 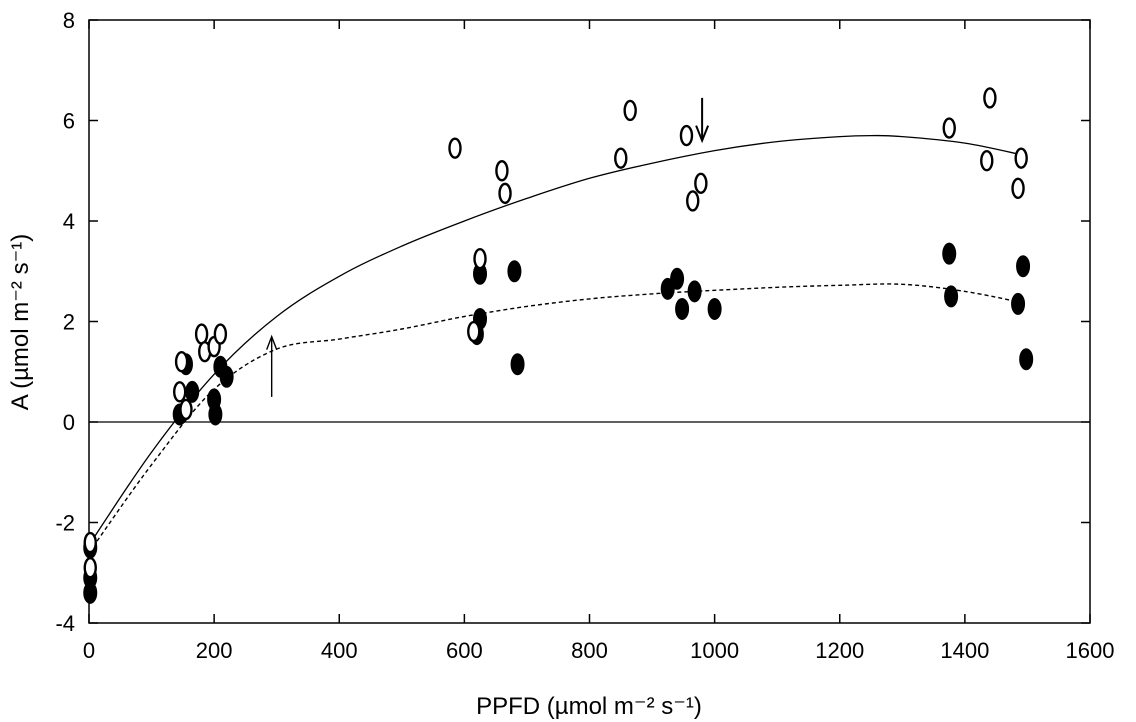 What do you see at coordinates (839, 650) in the screenshot?
I see `x-tick-label: 1200` at bounding box center [839, 650].